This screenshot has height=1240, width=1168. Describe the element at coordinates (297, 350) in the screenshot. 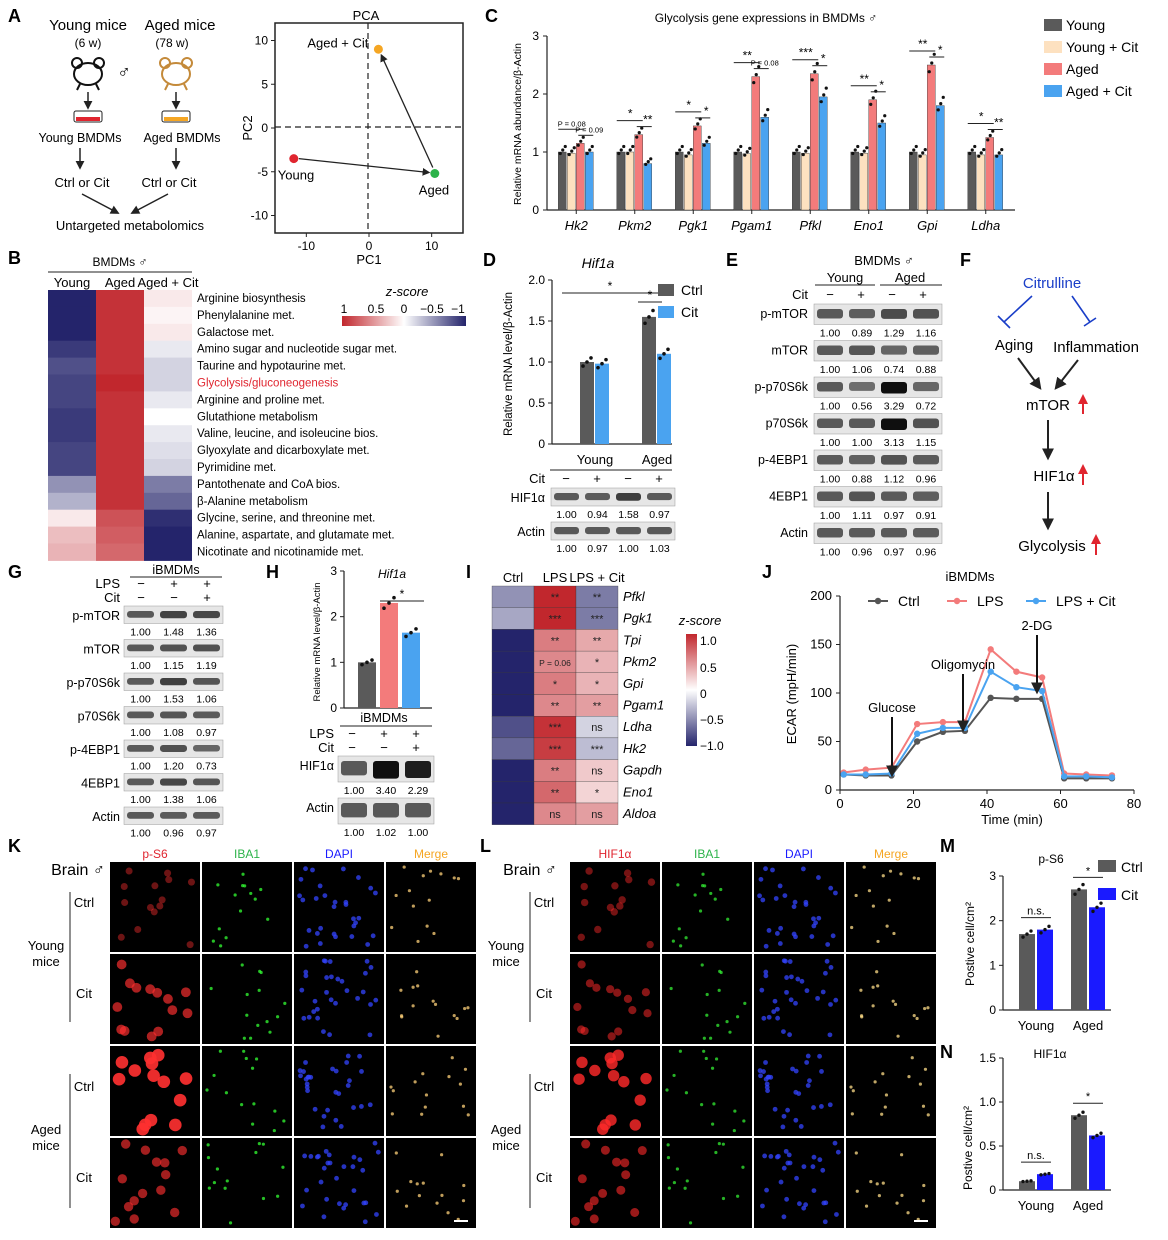

I see `row-label: Amino sugar and nucleotide sugar met.` at that location.